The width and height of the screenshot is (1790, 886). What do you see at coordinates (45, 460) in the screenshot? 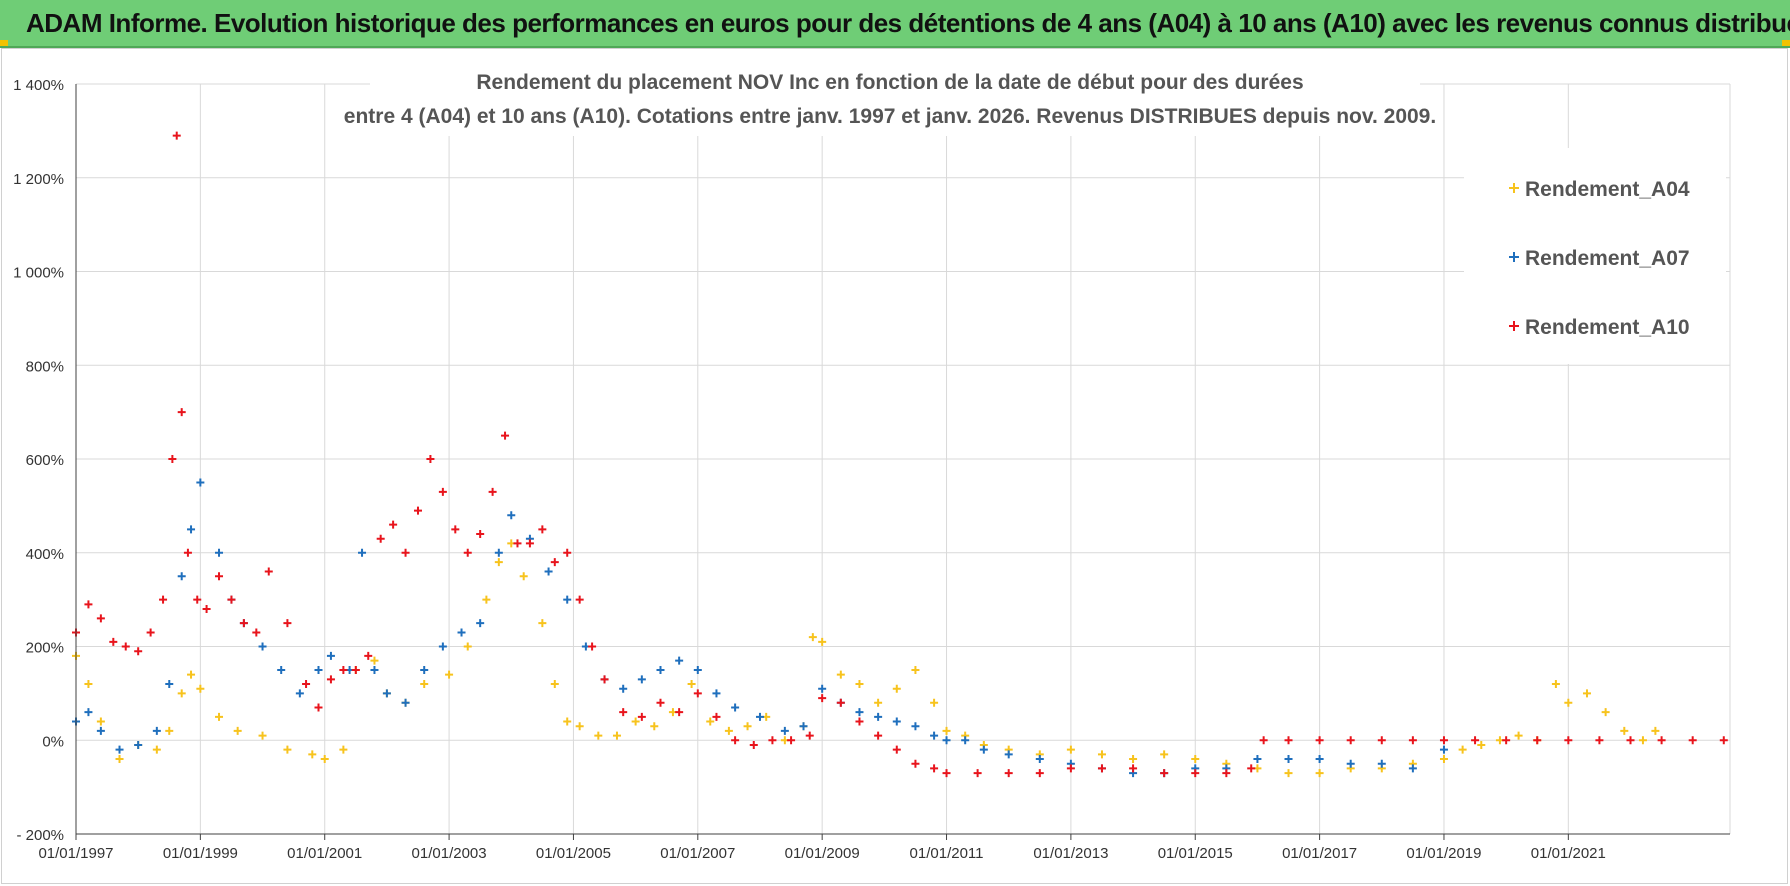
I see `y-tick-label: 600%` at bounding box center [45, 460].